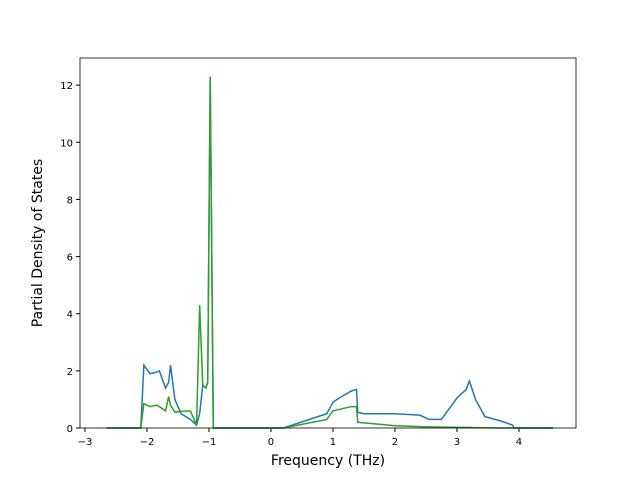  Describe the element at coordinates (85, 442) in the screenshot. I see `x-tick-label: −3` at that location.